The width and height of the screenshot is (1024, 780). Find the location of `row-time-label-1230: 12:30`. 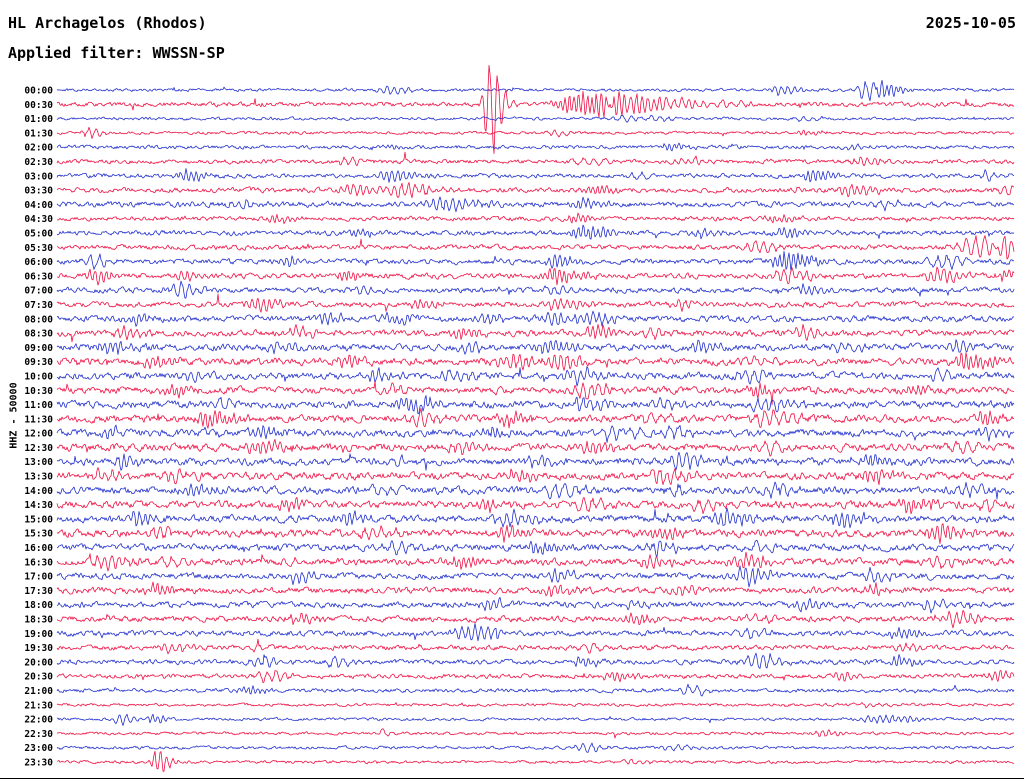

row-time-label-1230: 12:30 is located at coordinates (38, 448).